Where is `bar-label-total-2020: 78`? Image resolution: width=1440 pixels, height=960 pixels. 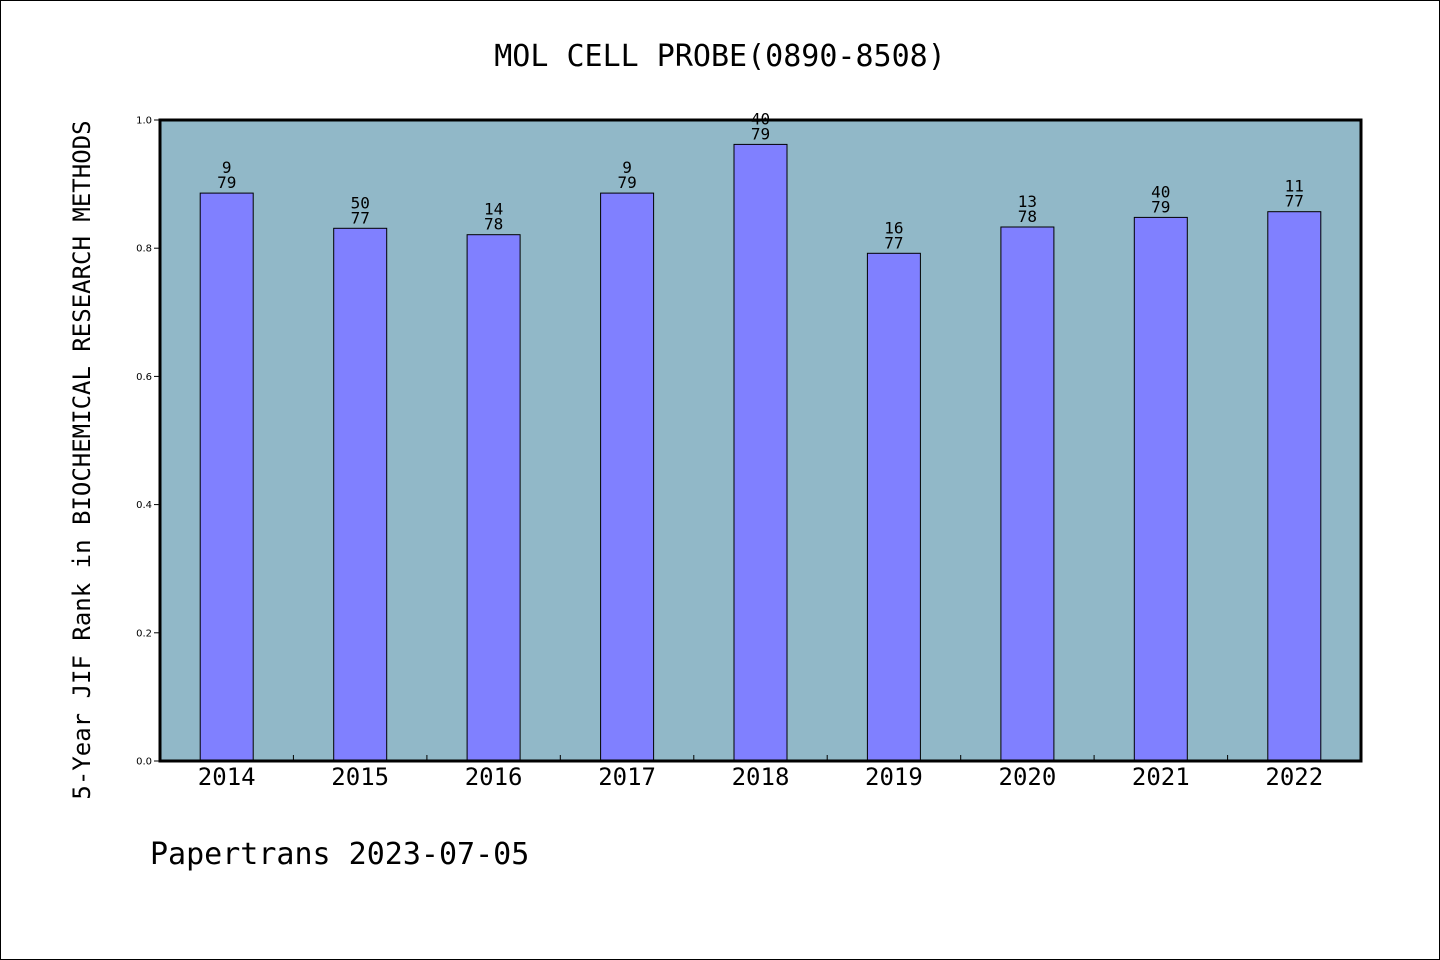 bar-label-total-2020: 78 is located at coordinates (1027, 216).